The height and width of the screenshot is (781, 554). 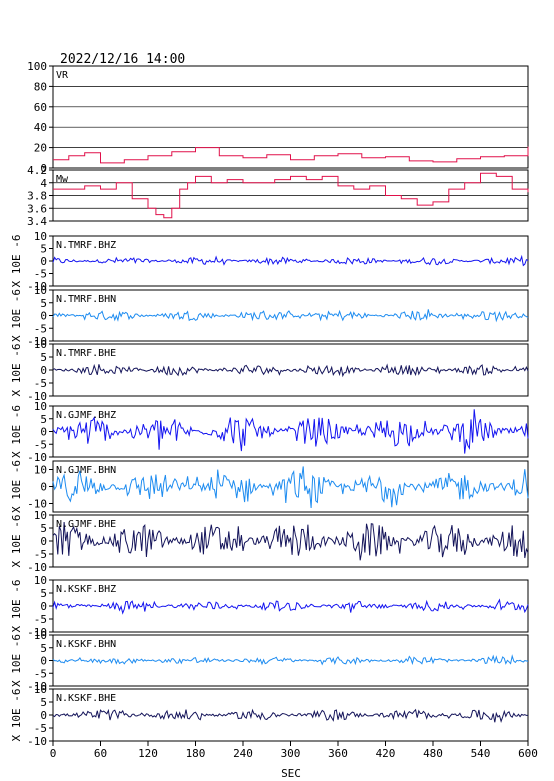 I want to click on y-tick-label: 3.6, so click(x=37, y=208).